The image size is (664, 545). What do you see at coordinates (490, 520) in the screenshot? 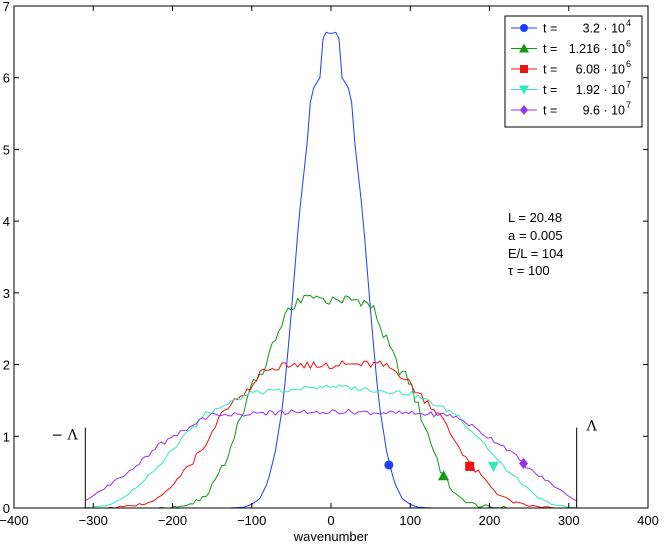
I see `x-tick-label: 200` at bounding box center [490, 520].